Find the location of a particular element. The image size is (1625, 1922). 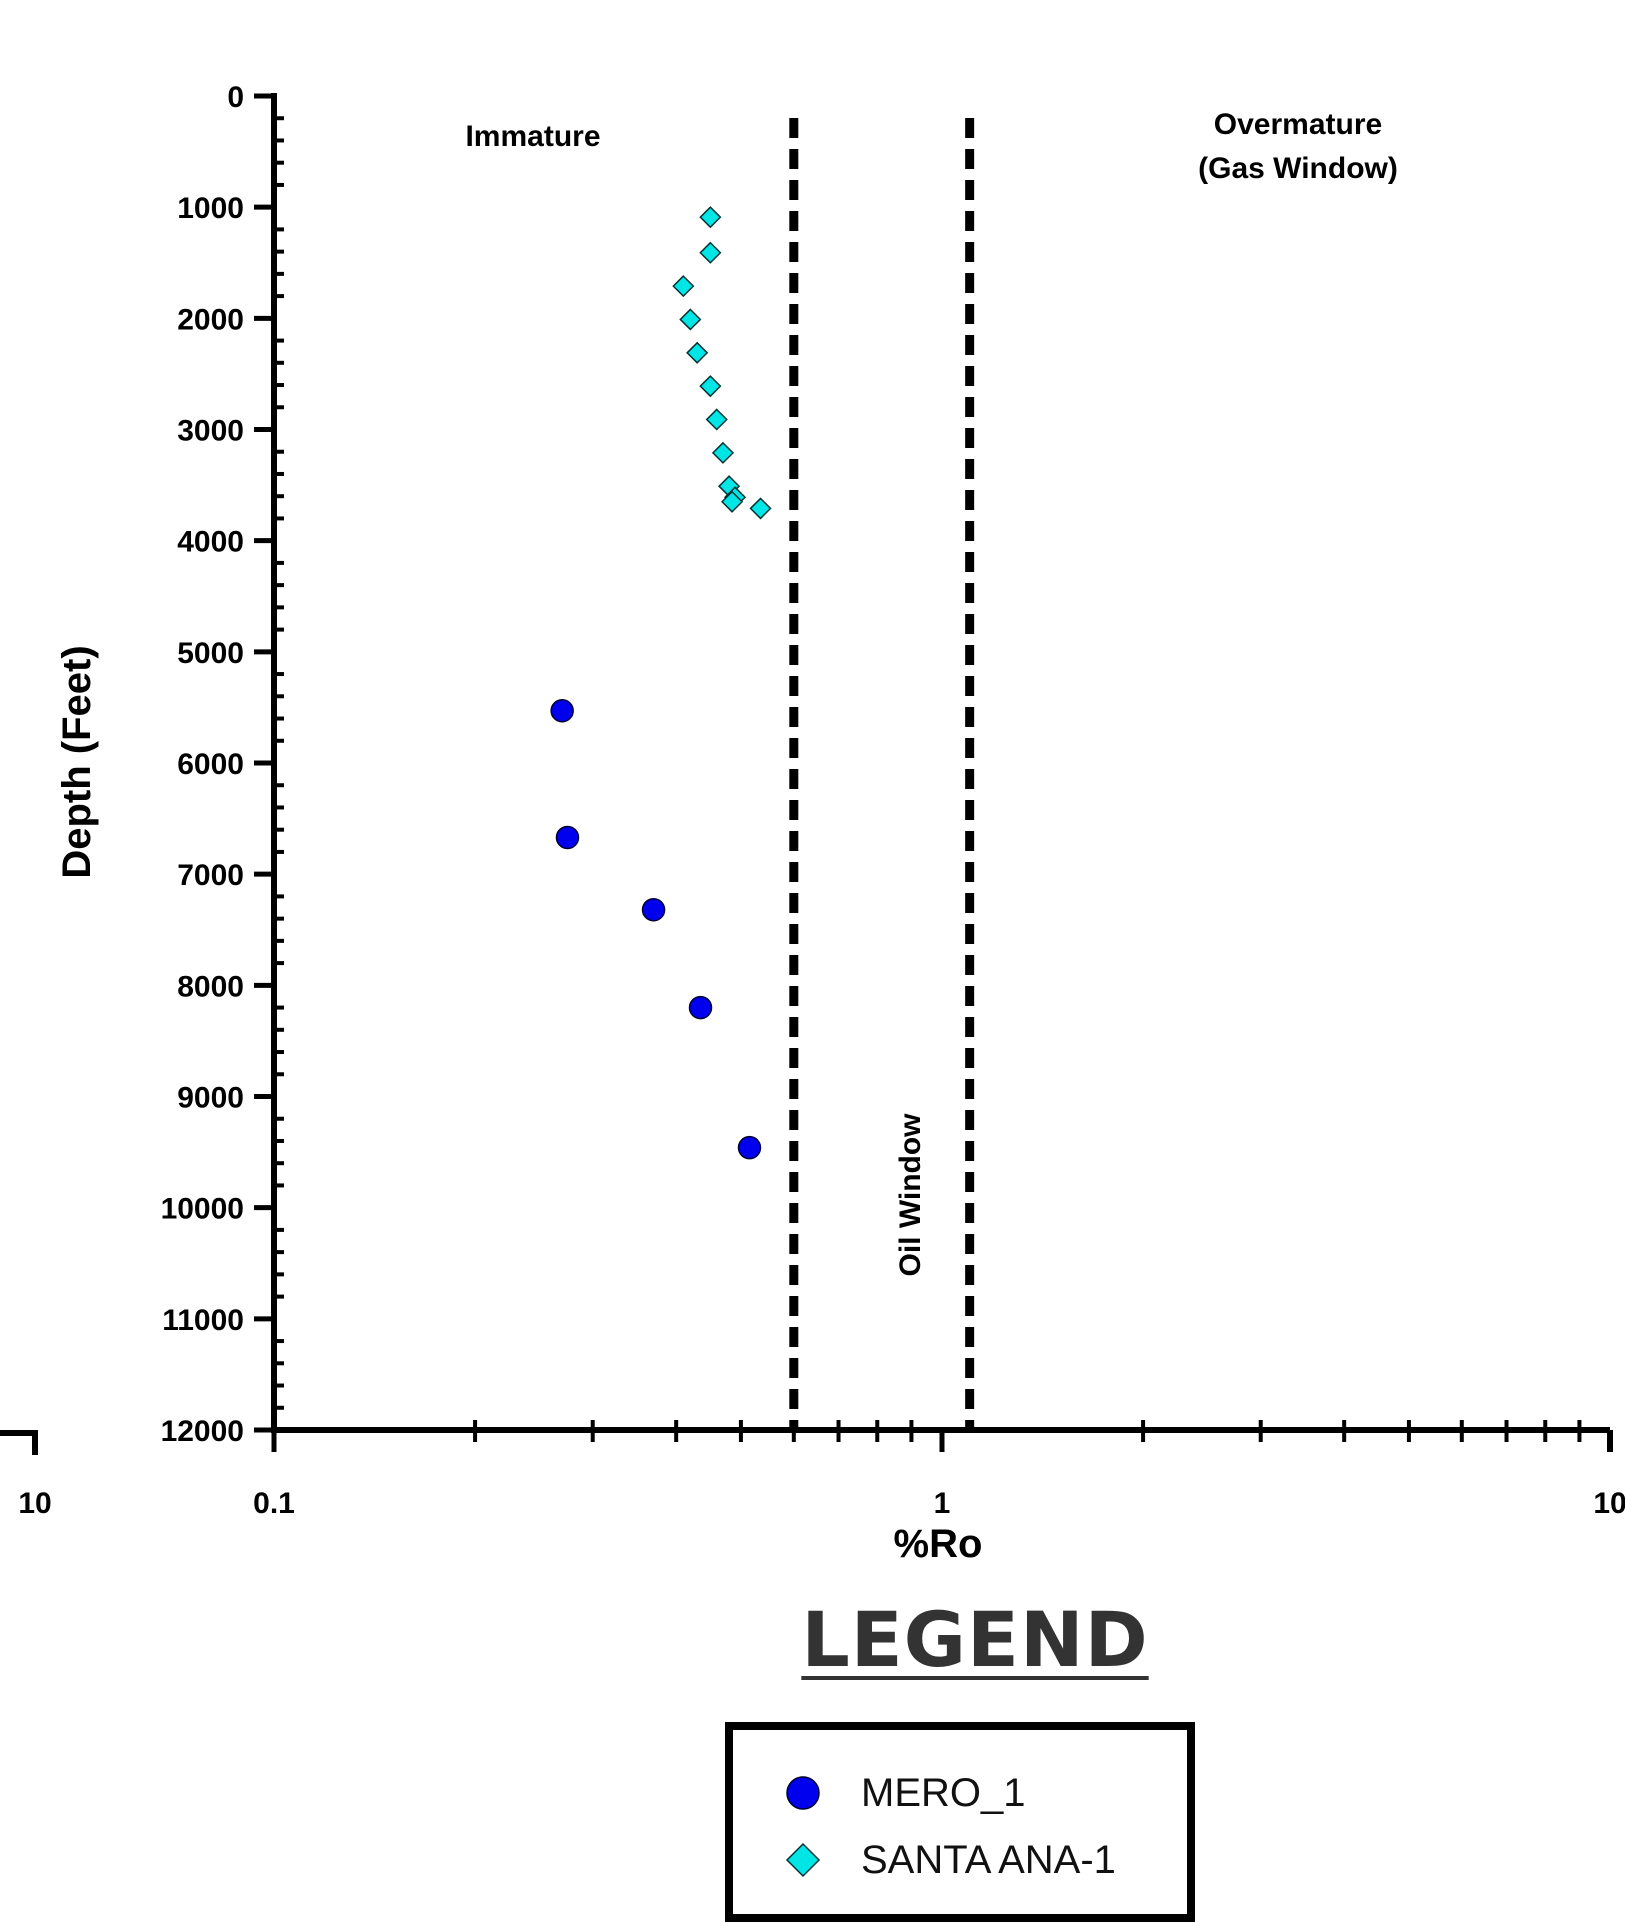

y-tick-label: 12000 is located at coordinates (202, 1431).